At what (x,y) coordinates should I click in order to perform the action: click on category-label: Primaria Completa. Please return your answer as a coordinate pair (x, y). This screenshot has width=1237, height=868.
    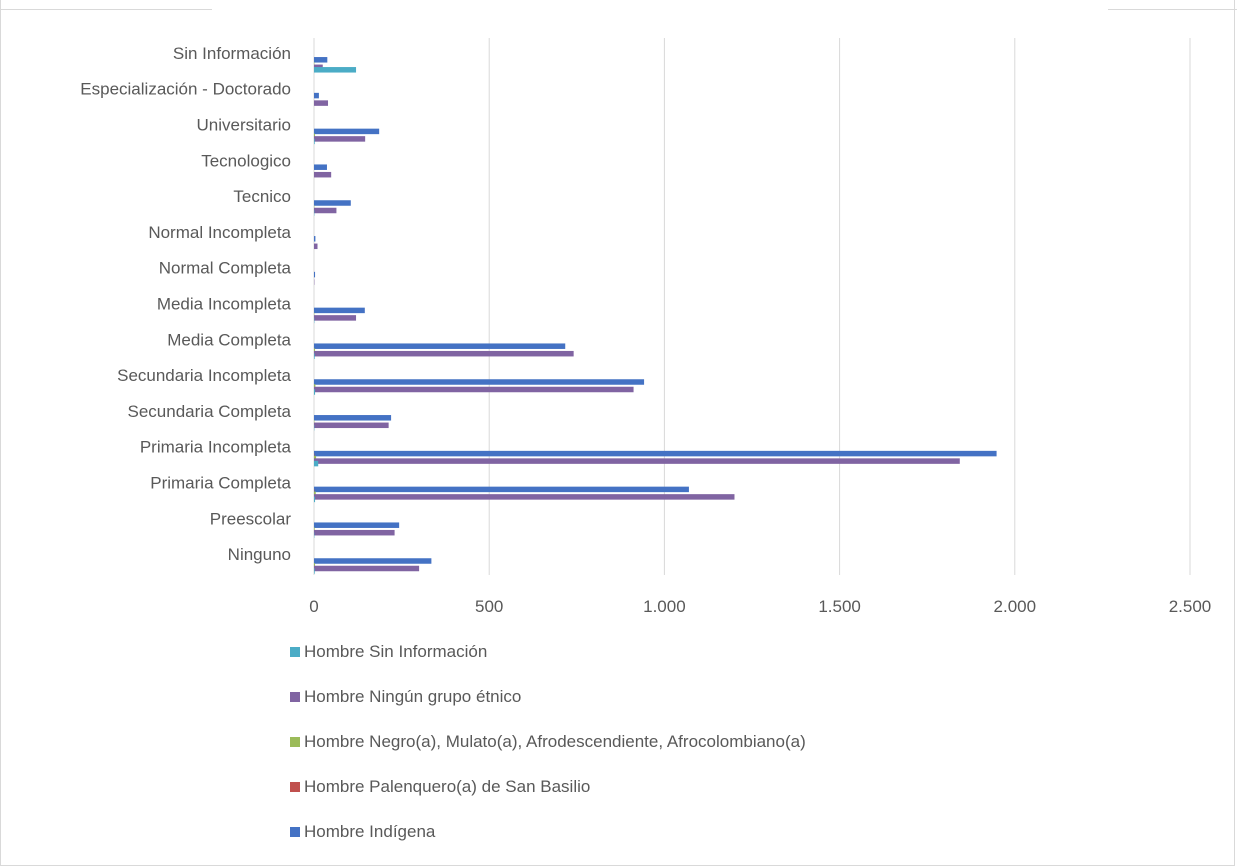
    Looking at the image, I should click on (220, 483).